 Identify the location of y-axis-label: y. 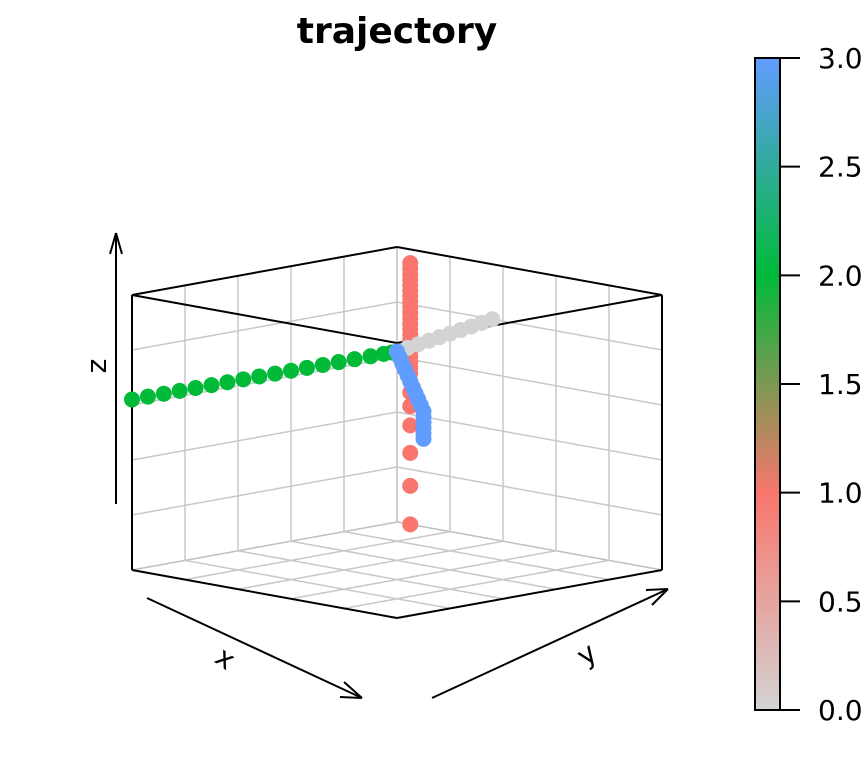
(586, 654).